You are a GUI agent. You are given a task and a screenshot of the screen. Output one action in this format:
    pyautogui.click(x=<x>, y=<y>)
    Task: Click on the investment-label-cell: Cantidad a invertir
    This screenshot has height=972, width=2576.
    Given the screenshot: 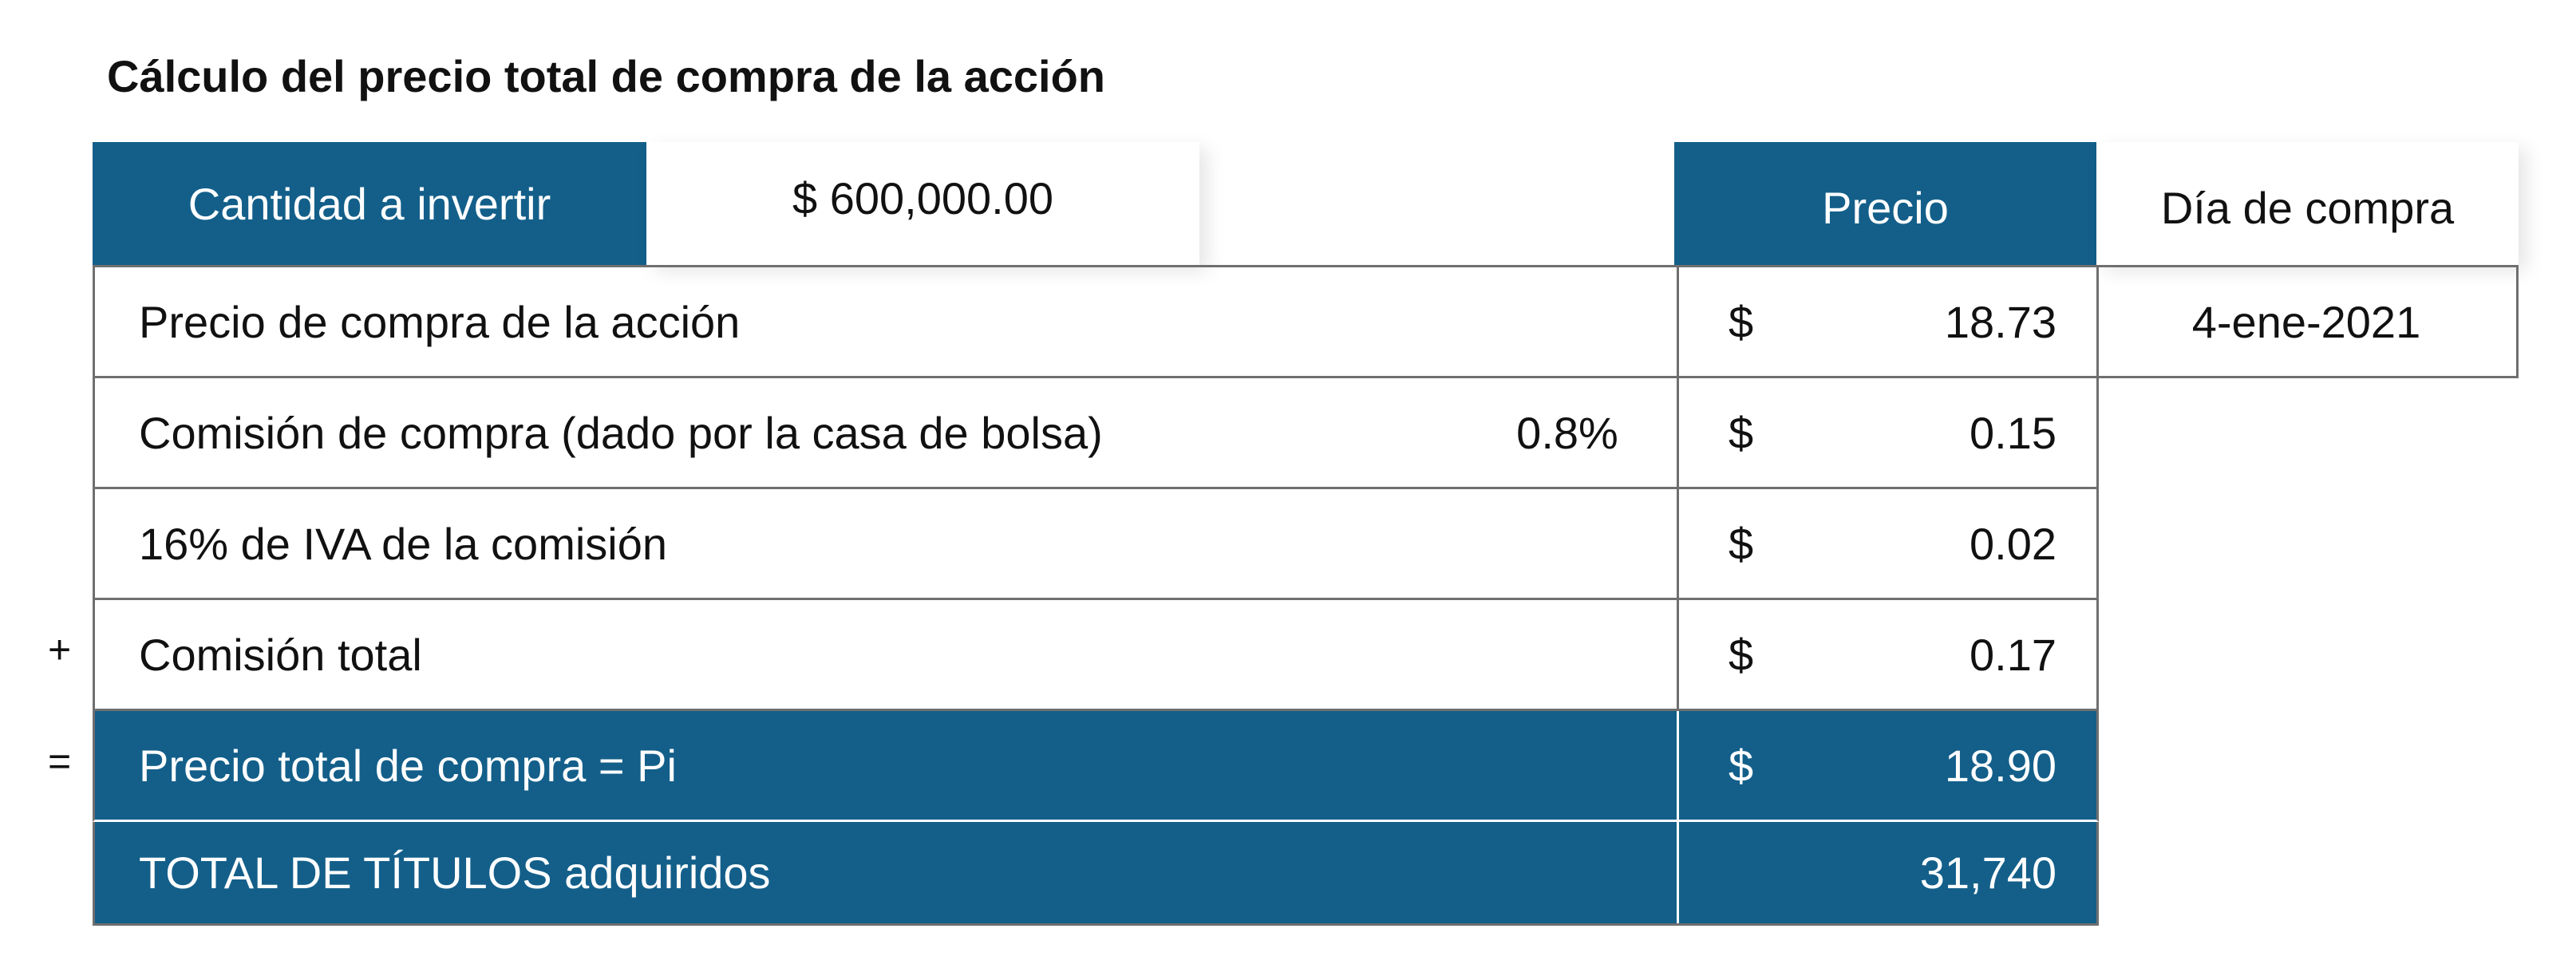 What is the action you would take?
    pyautogui.click(x=369, y=203)
    